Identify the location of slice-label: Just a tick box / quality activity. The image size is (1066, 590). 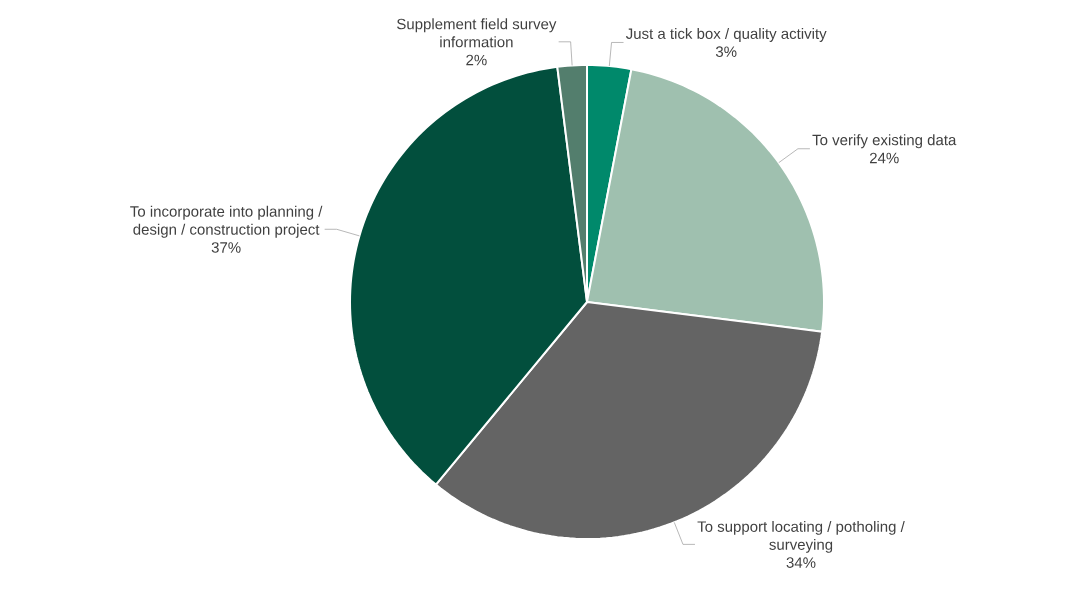
(726, 34).